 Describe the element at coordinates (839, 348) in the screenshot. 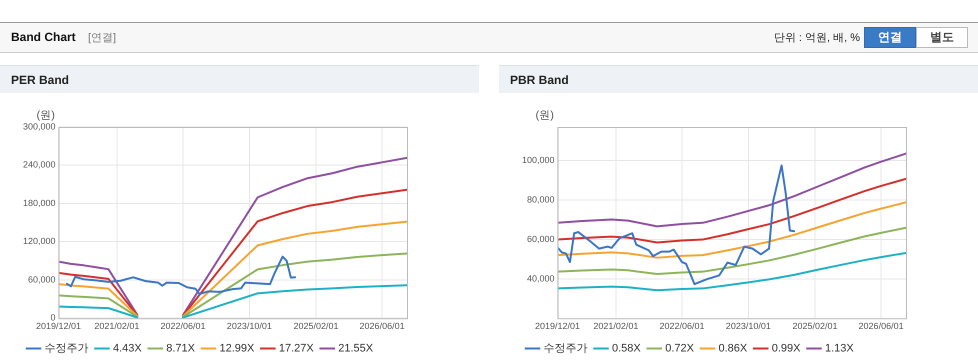

I see `legend-label: 1.13X` at that location.